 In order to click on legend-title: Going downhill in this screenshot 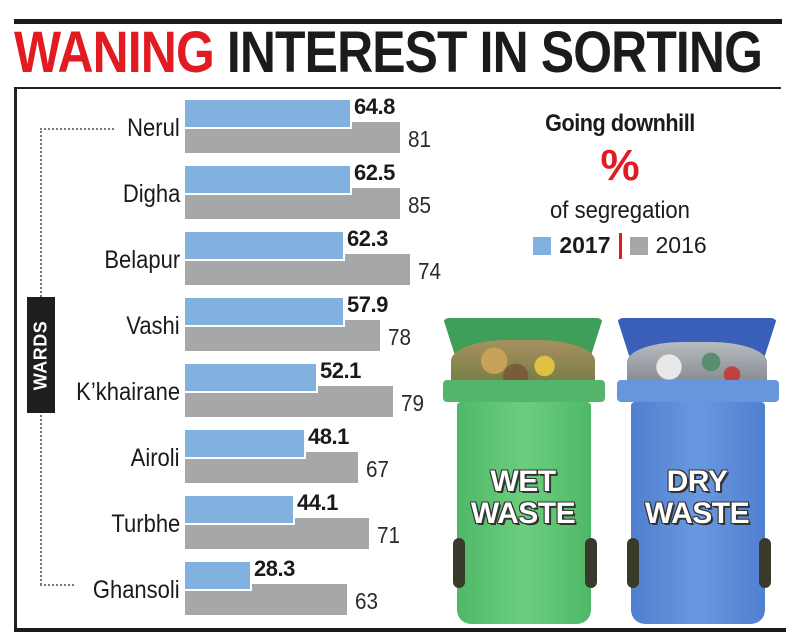, I will do `click(620, 123)`.